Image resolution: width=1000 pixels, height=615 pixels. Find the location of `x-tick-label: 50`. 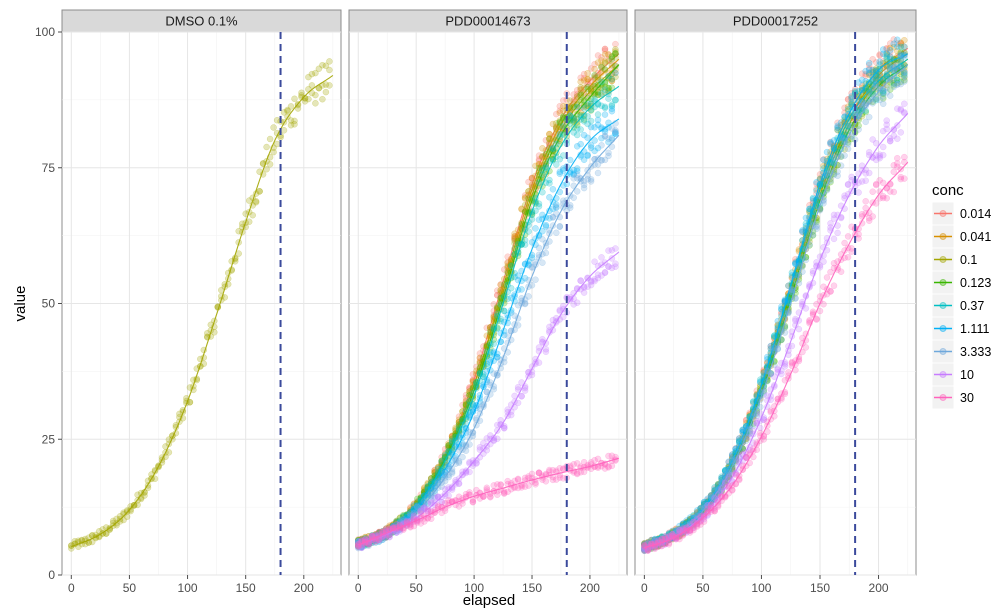

x-tick-label: 50 is located at coordinates (703, 588).